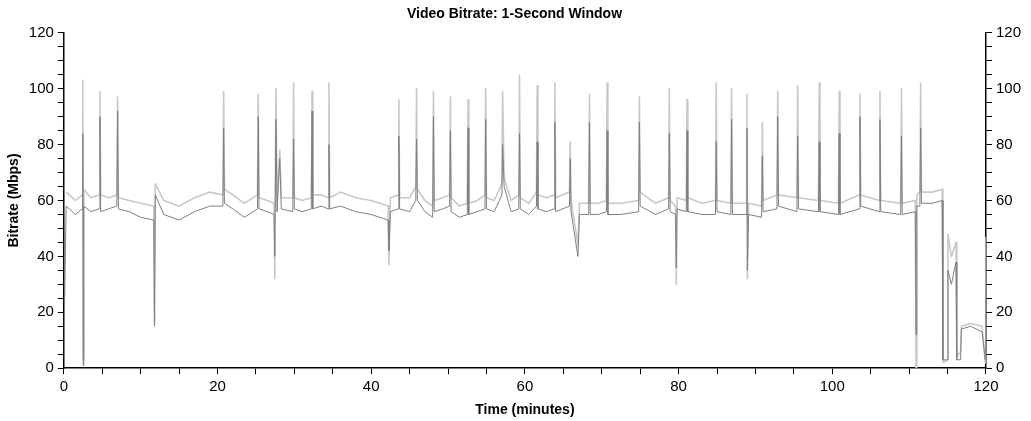 This screenshot has width=1031, height=421. I want to click on y-tick-label: 20, so click(45, 311).